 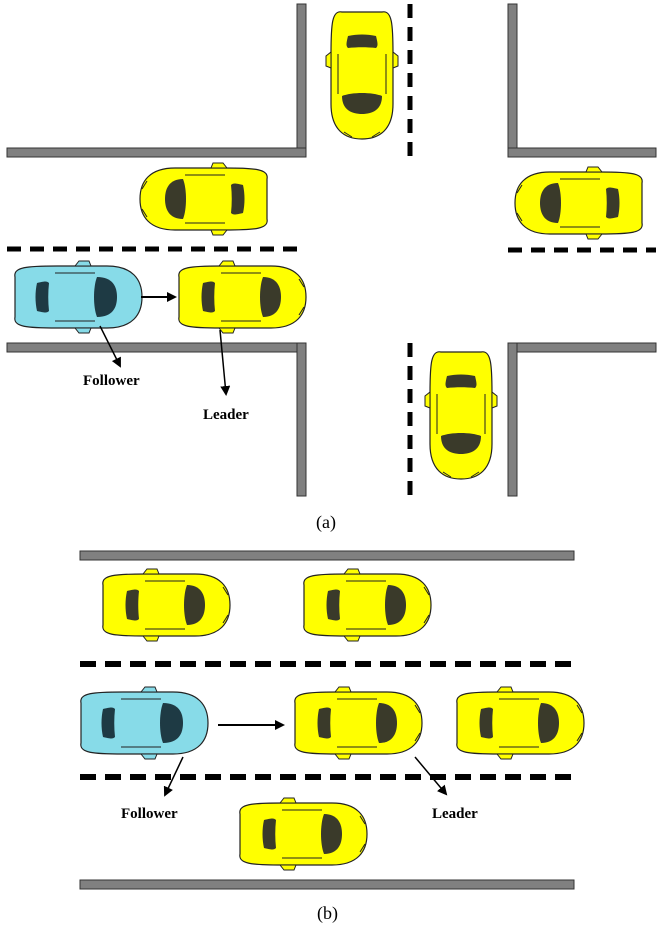 I want to click on caption-b: (b), so click(x=327, y=913).